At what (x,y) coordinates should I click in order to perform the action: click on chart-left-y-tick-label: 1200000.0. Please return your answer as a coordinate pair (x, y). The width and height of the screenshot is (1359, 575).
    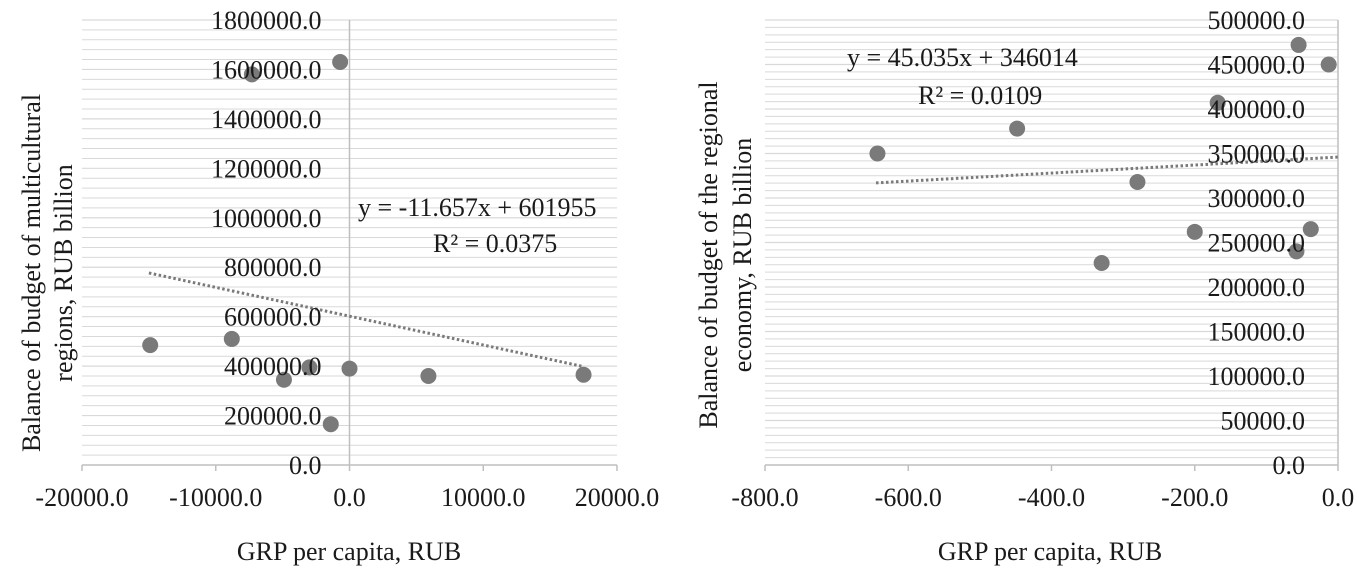
    Looking at the image, I should click on (266, 168).